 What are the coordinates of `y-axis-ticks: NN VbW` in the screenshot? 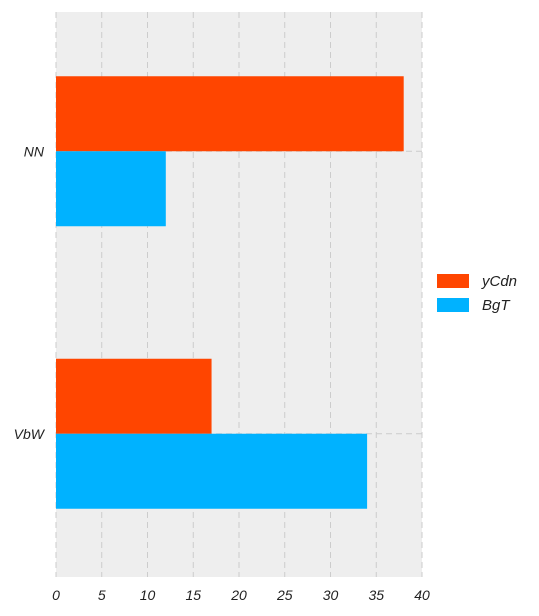 It's located at (30, 292).